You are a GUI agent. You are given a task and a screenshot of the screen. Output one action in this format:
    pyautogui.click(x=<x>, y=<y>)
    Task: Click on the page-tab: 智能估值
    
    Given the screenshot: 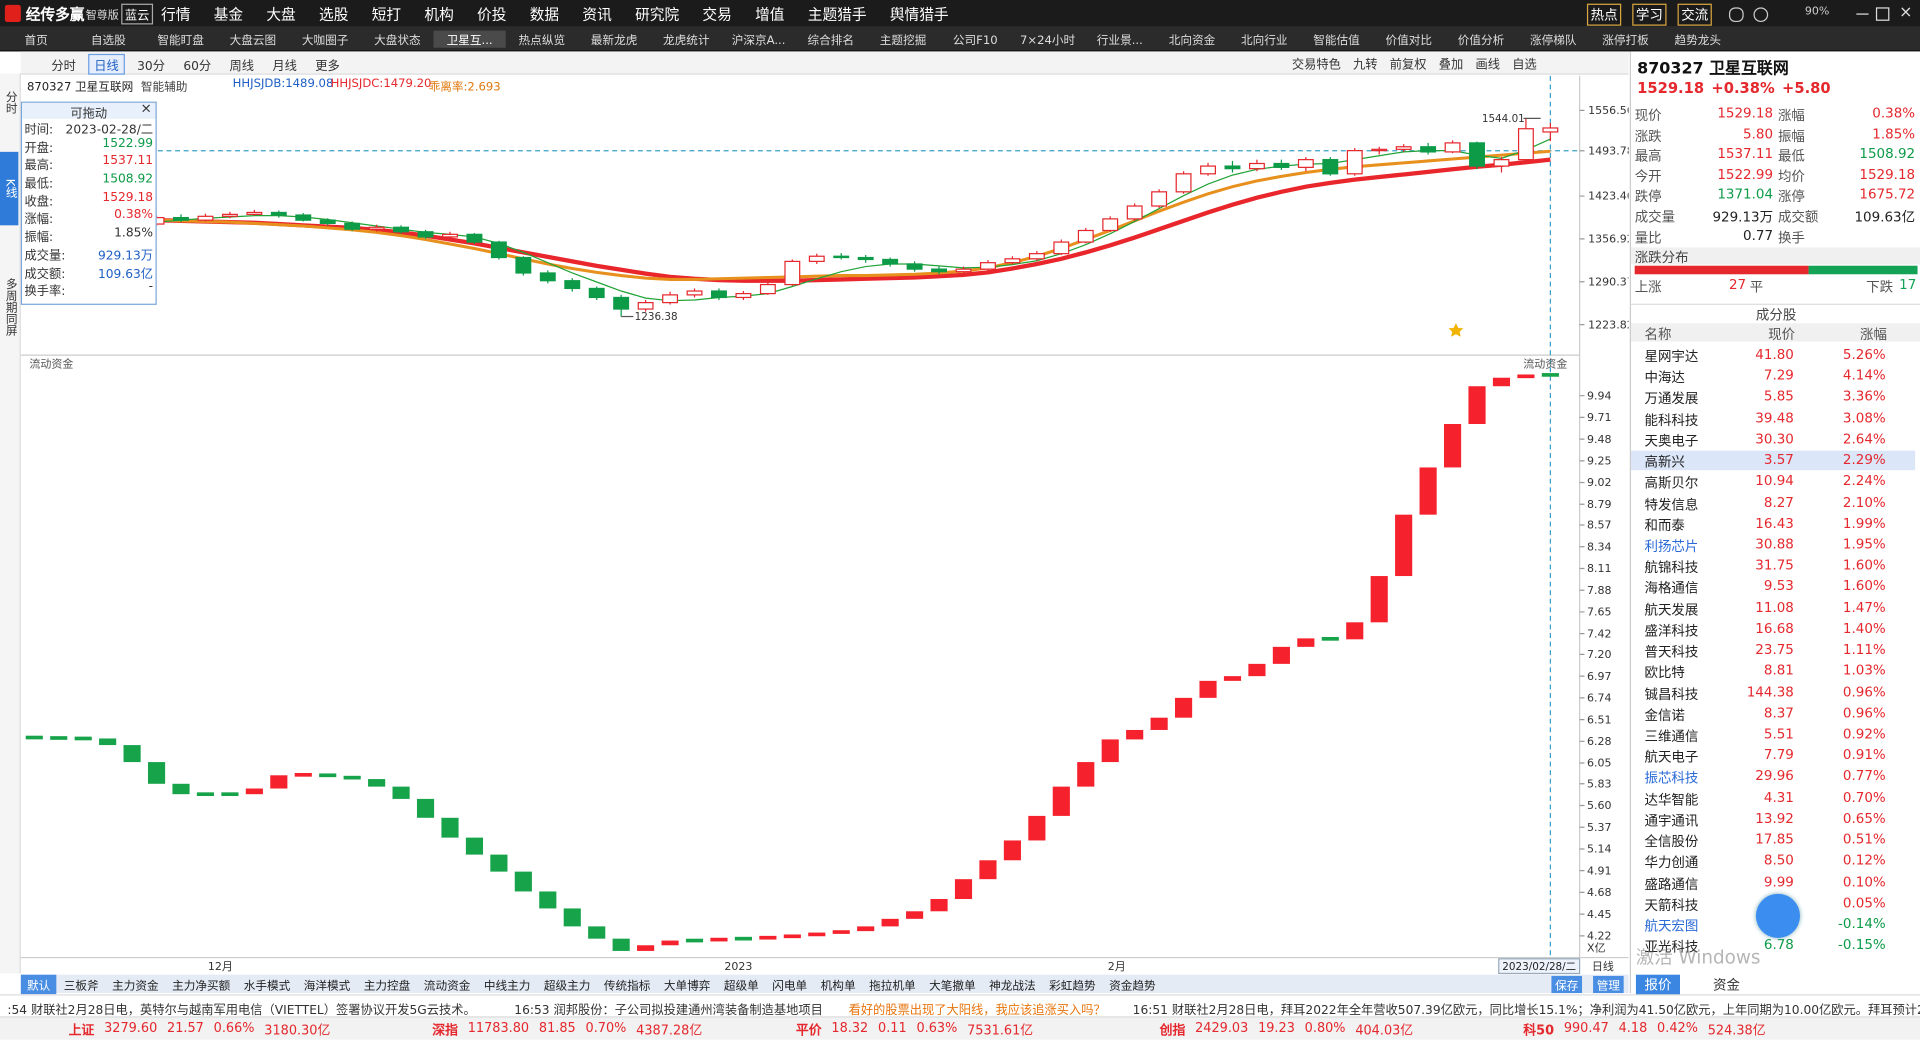 What is the action you would take?
    pyautogui.click(x=1336, y=40)
    